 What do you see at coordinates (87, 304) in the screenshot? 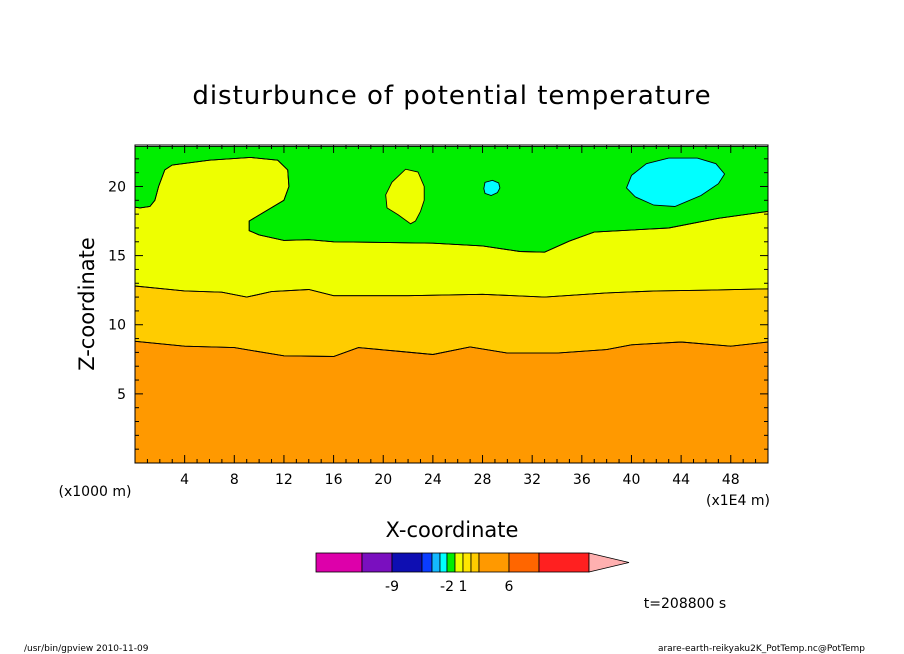
I see `y-axis-title: Z-coordinate` at bounding box center [87, 304].